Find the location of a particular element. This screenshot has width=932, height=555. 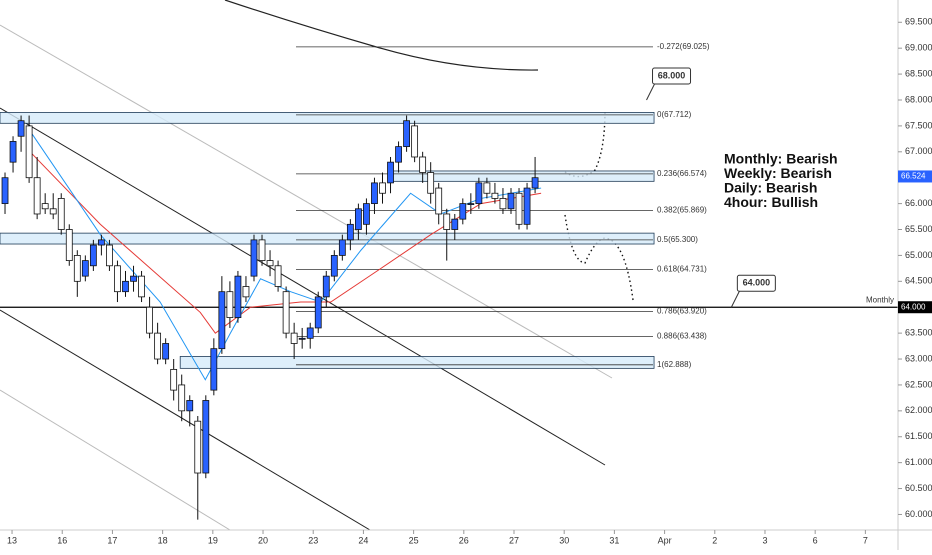

y-tick-label: 60.000 is located at coordinates (918, 514).